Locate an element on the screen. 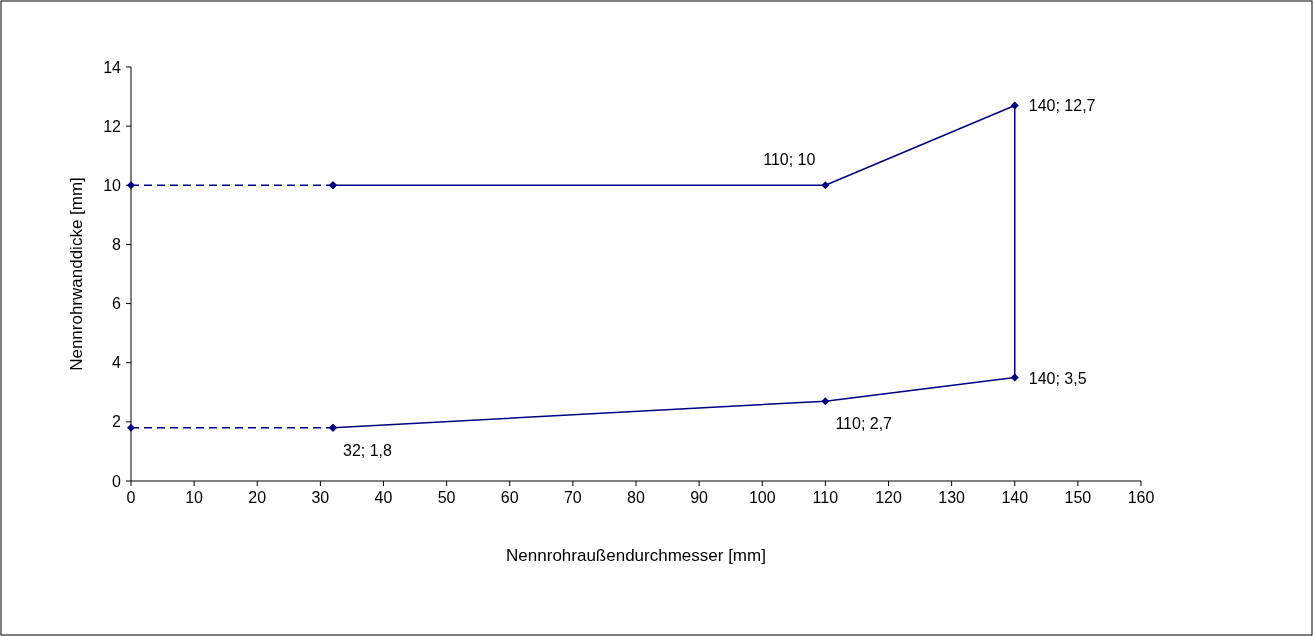 Image resolution: width=1313 pixels, height=636 pixels. y-tick-label: 14 is located at coordinates (112, 67).